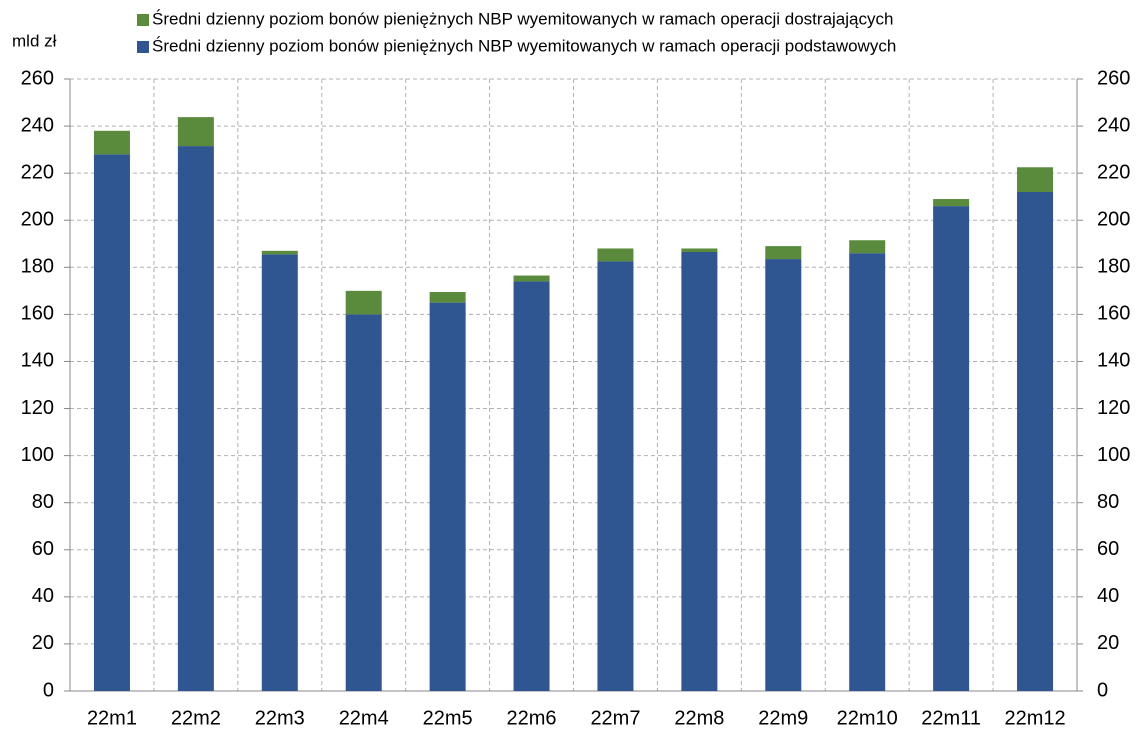 The width and height of the screenshot is (1147, 734). Describe the element at coordinates (699, 718) in the screenshot. I see `x-tick-label: 22m8` at that location.